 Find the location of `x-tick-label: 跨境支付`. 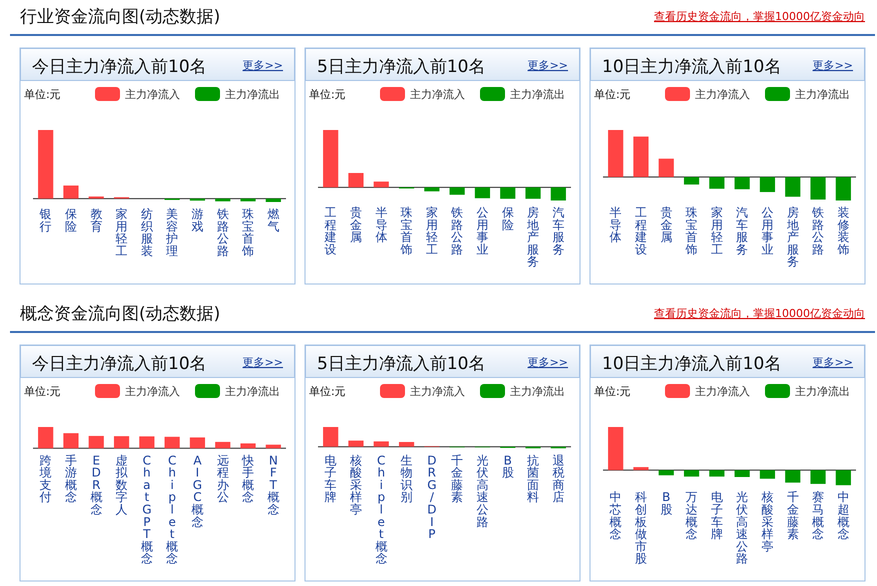

x-tick-label: 跨境支付 is located at coordinates (45, 478).